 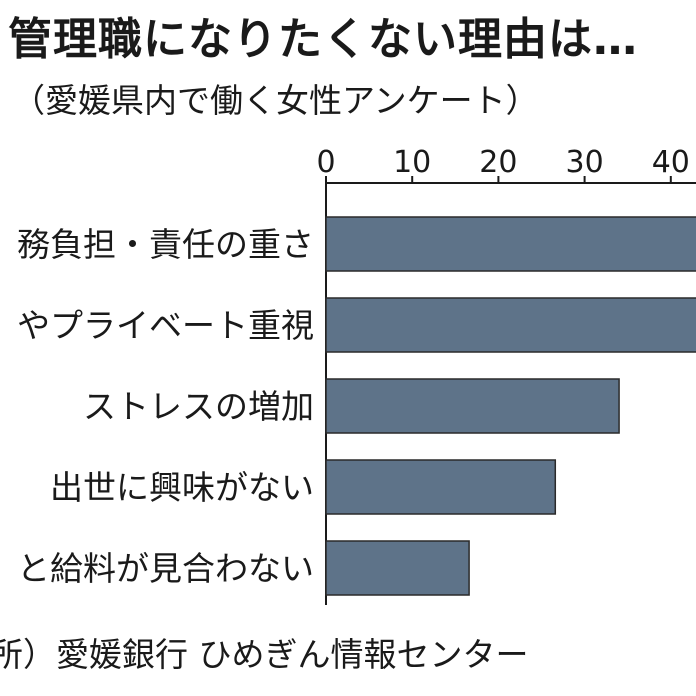 What do you see at coordinates (165, 568) in the screenshot?
I see `category-label: と給料が見合わない` at bounding box center [165, 568].